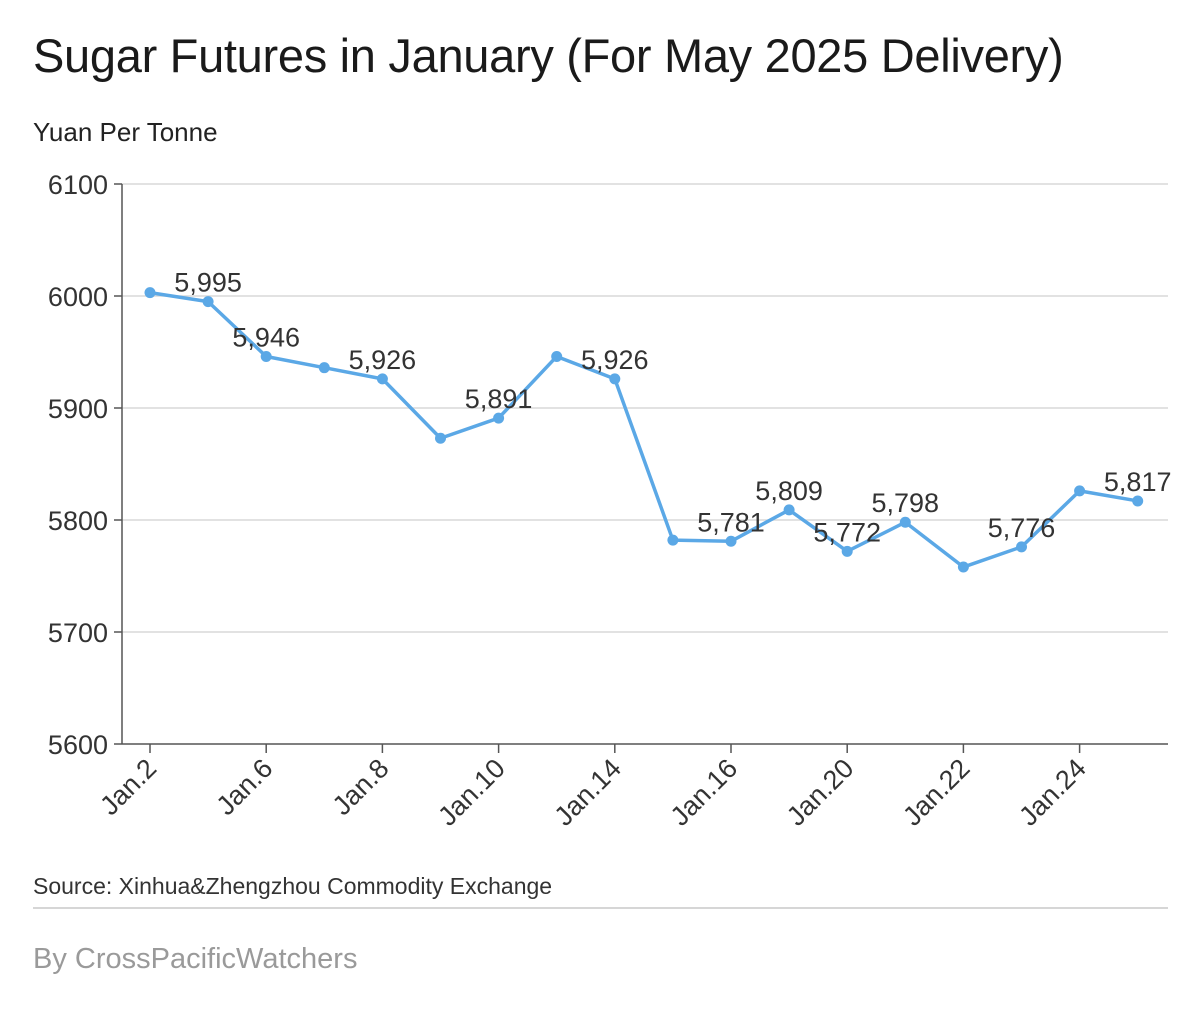 This screenshot has height=1020, width=1200. What do you see at coordinates (587, 792) in the screenshot?
I see `x-tick-label: Jan.14` at bounding box center [587, 792].